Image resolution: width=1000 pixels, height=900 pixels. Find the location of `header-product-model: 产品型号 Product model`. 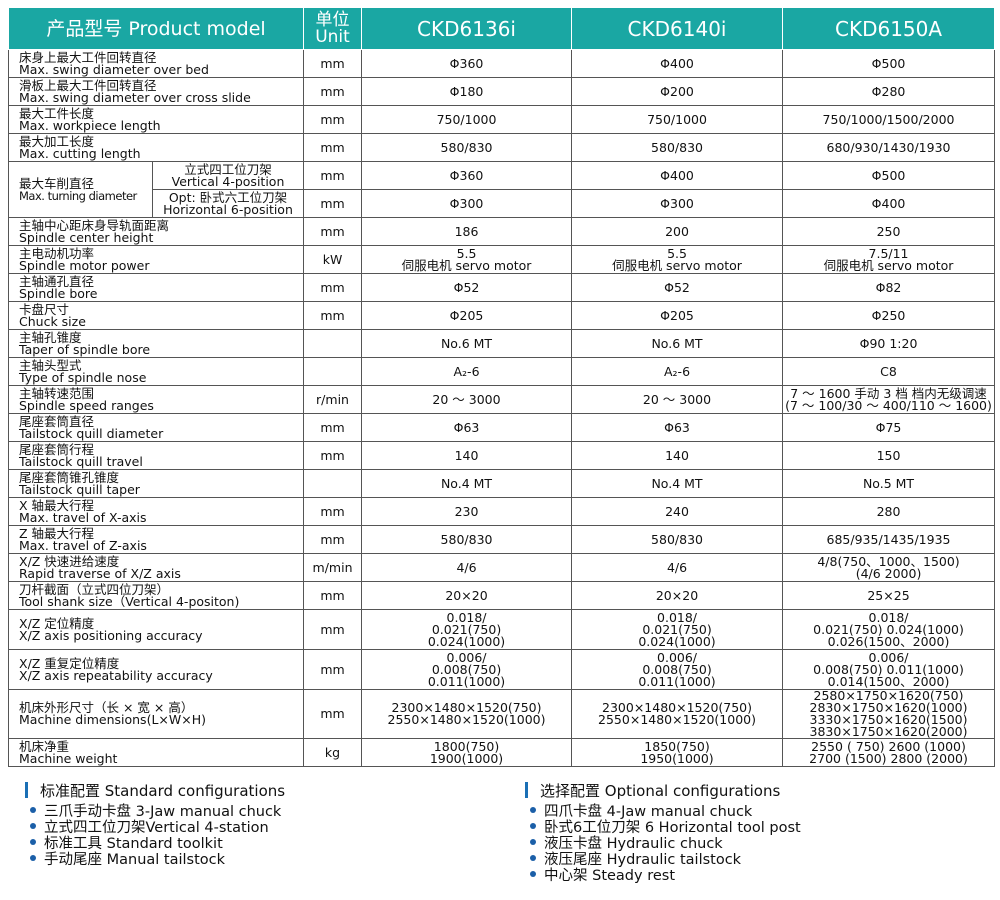

header-product-model: 产品型号 Product model is located at coordinates (156, 28).